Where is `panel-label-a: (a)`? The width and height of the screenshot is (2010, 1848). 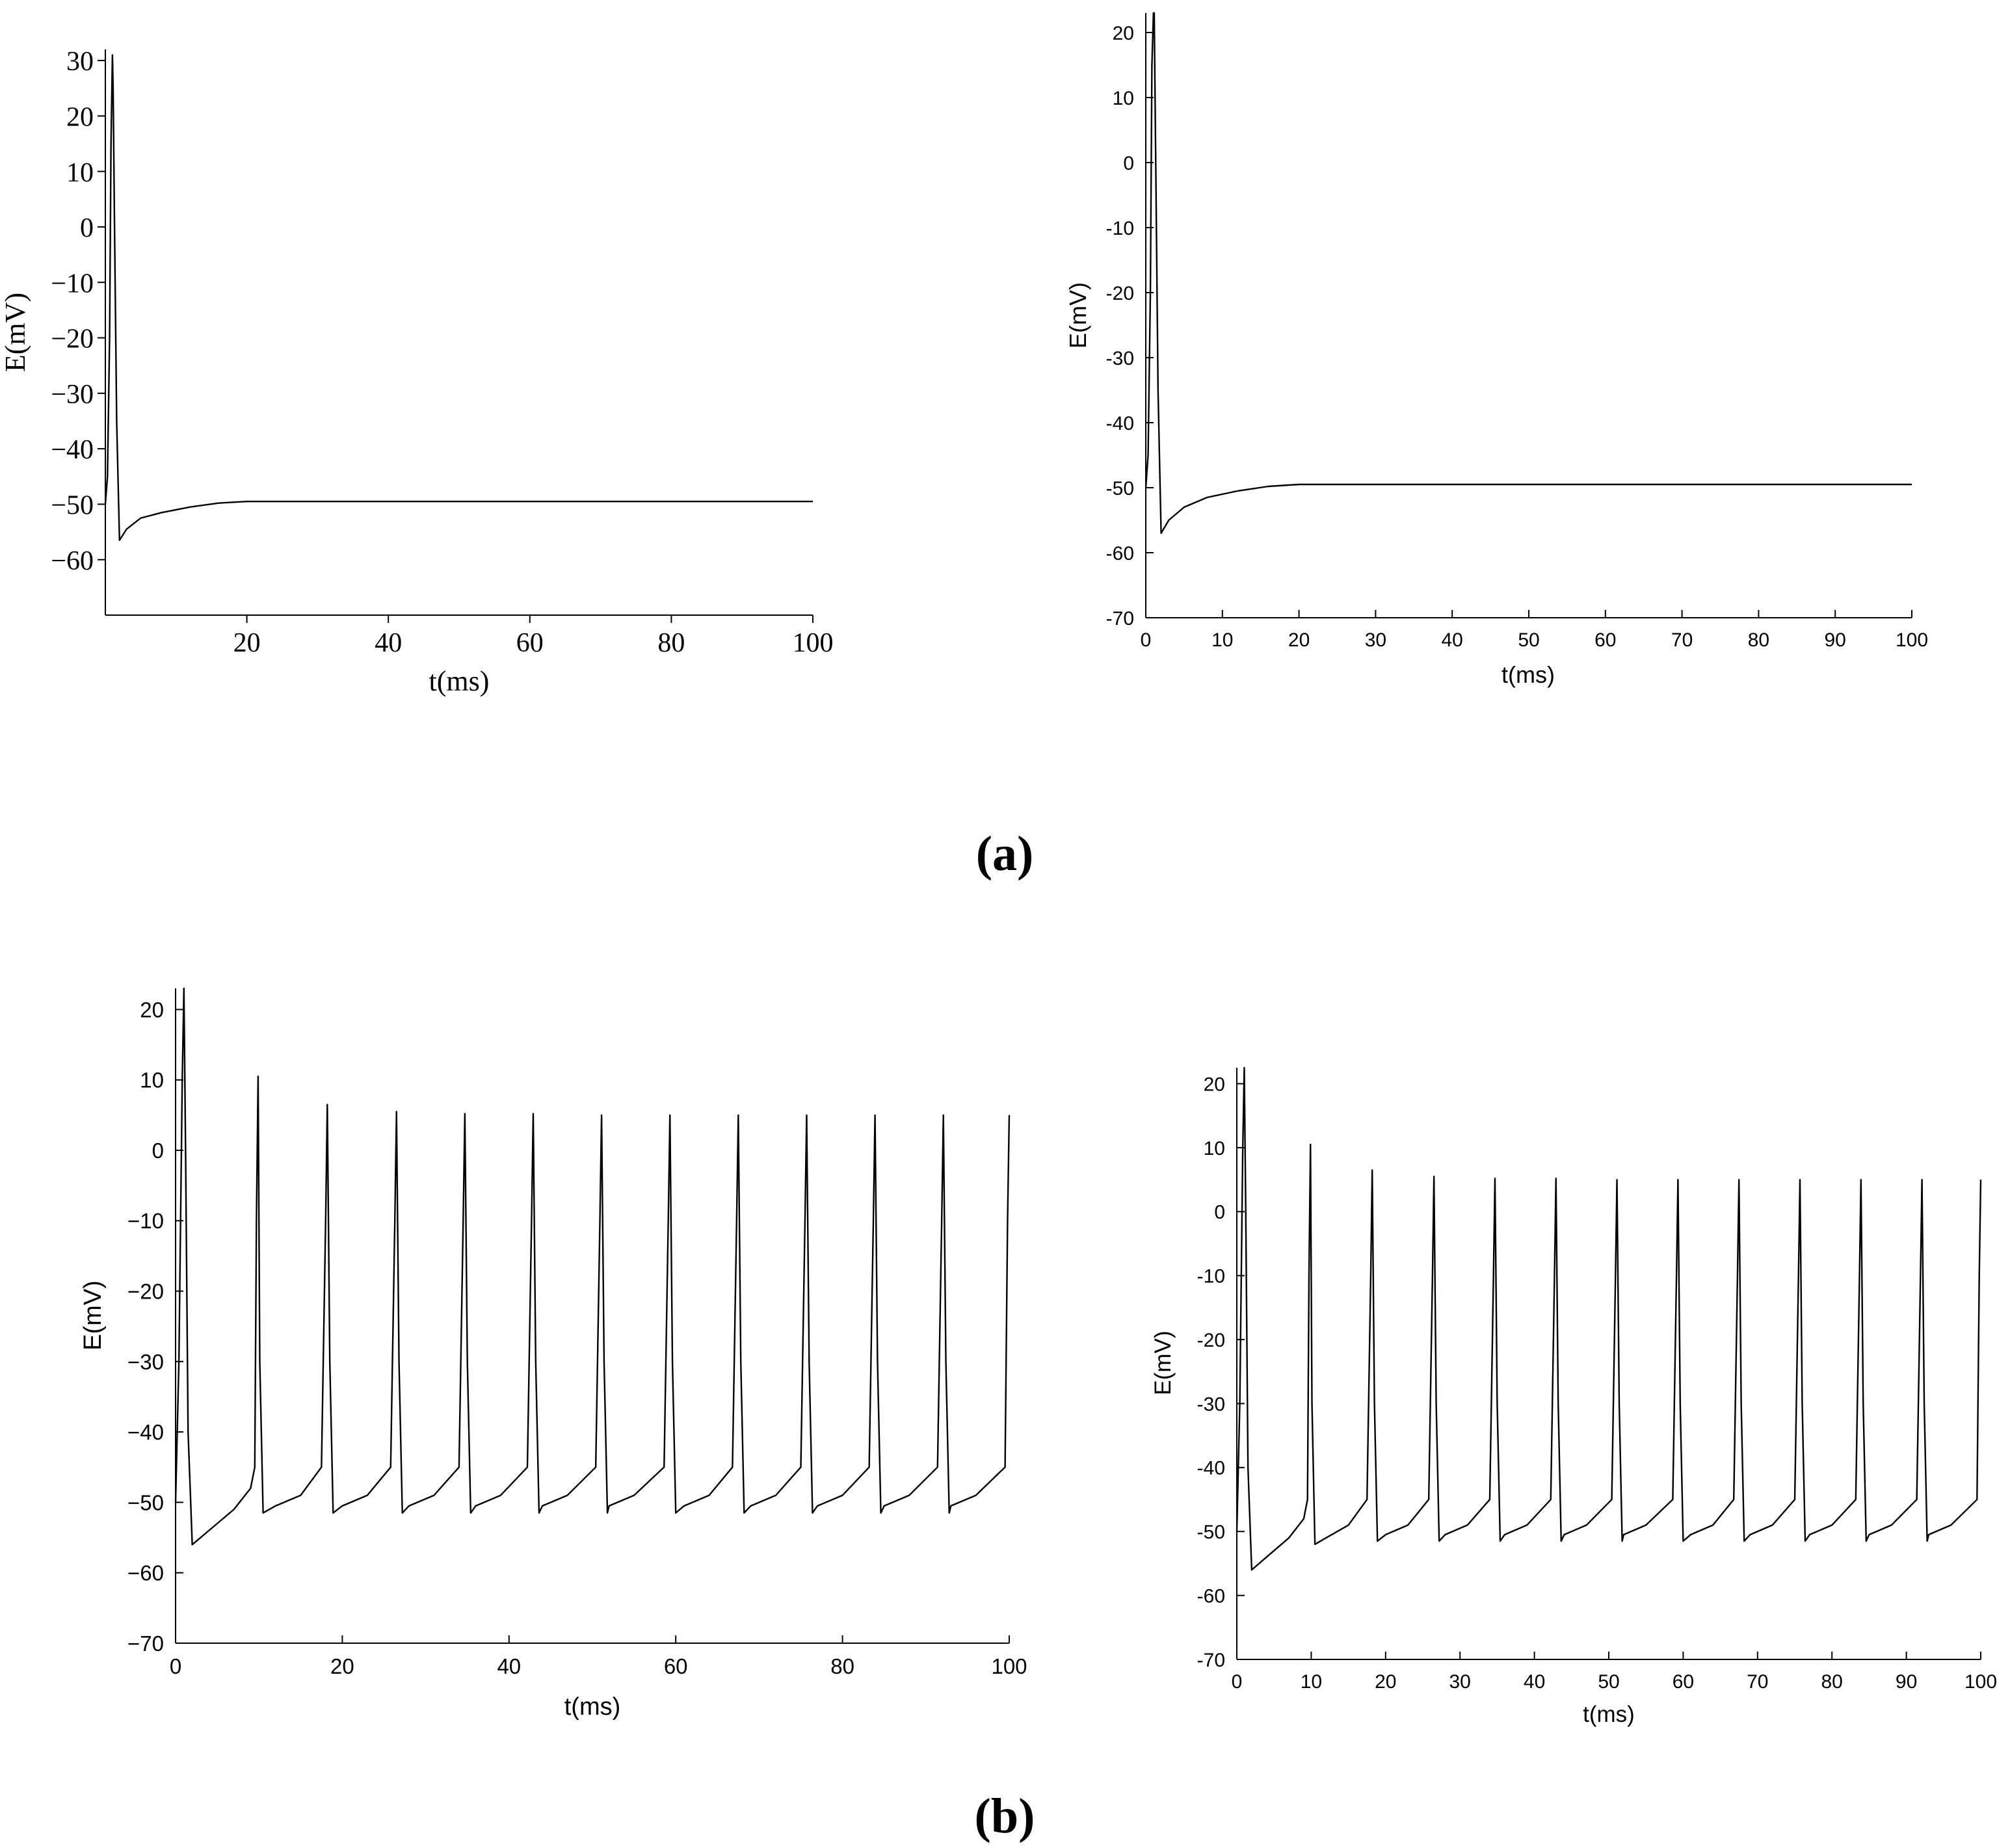 panel-label-a: (a) is located at coordinates (1005, 853).